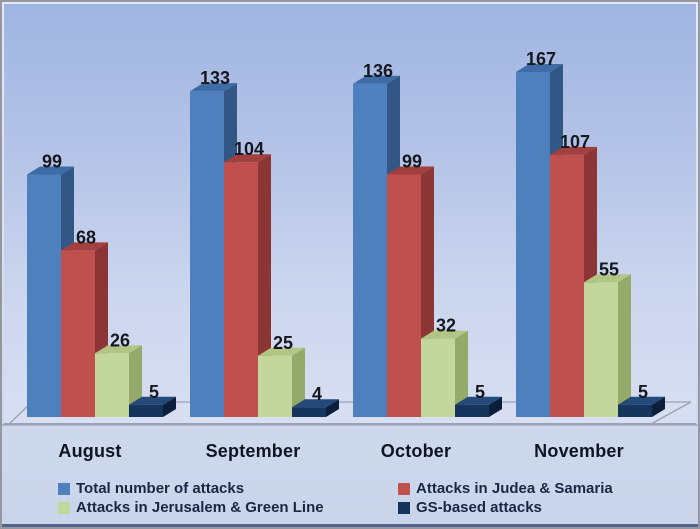 The width and height of the screenshot is (700, 529). I want to click on value-label: 32, so click(446, 326).